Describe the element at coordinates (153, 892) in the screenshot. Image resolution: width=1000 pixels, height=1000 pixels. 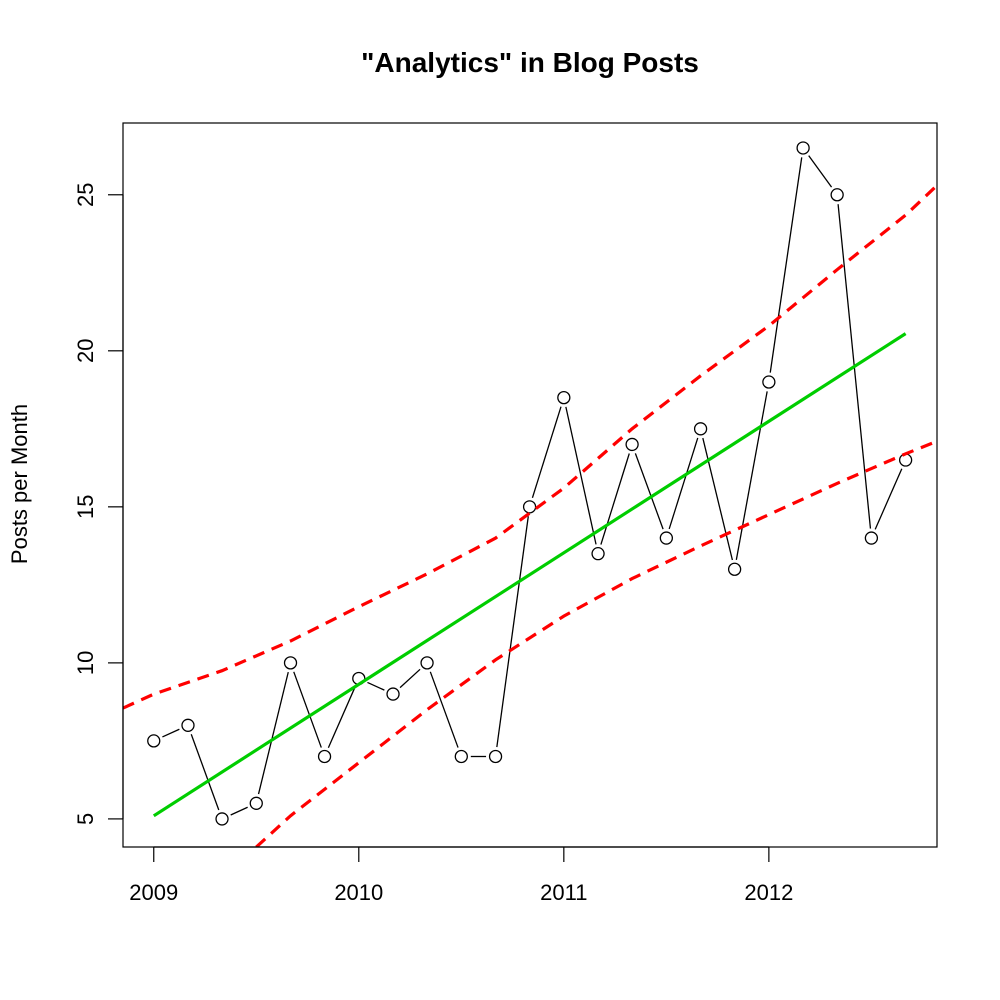
I see `x-tick-label: 2009` at that location.